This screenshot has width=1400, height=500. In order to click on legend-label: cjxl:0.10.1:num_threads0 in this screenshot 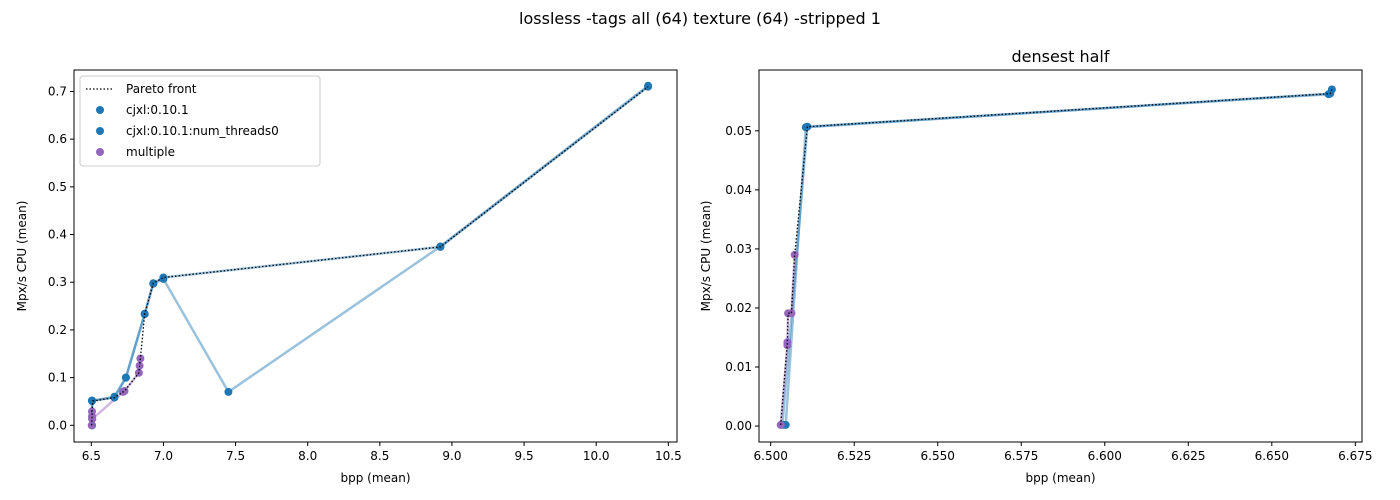, I will do `click(202, 131)`.